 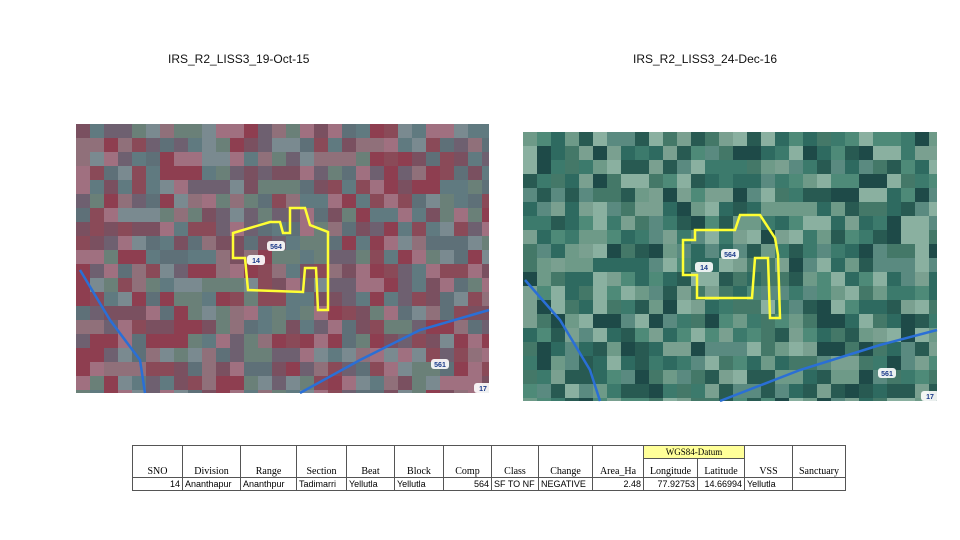 What do you see at coordinates (276, 247) in the screenshot?
I see `map-label: 564` at bounding box center [276, 247].